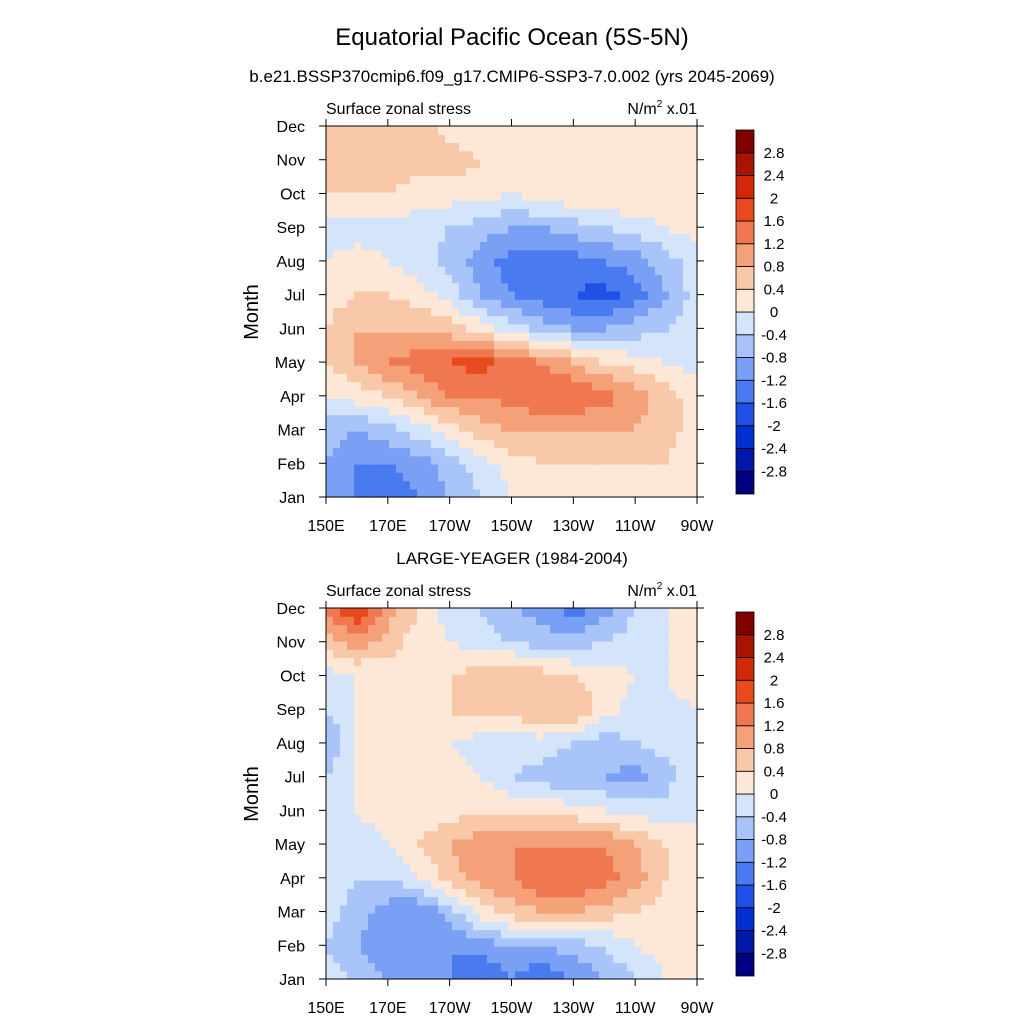 This screenshot has height=1024, width=1024. I want to click on colorbar-swatch, so click(745, 141).